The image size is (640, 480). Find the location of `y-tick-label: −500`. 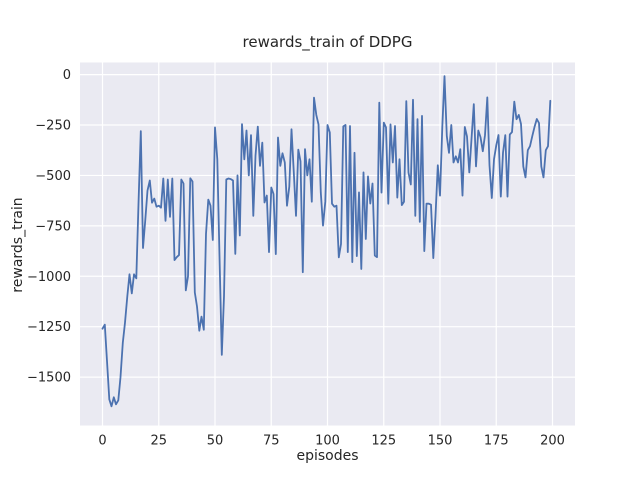

y-tick-label: −500 is located at coordinates (53, 176).